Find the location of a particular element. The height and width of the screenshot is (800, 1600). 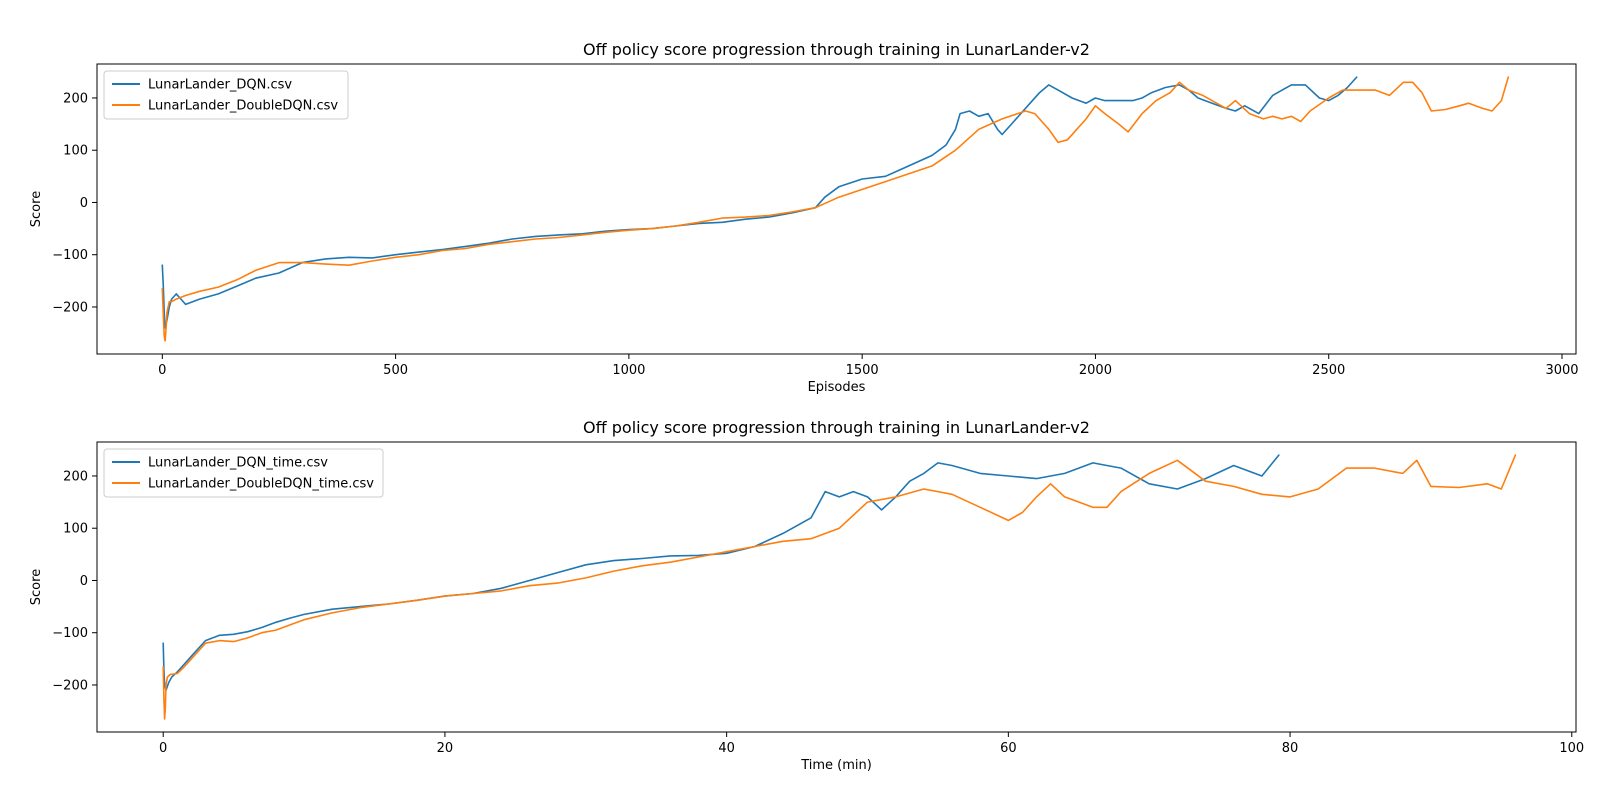

x-tick-label: 500 is located at coordinates (395, 370).